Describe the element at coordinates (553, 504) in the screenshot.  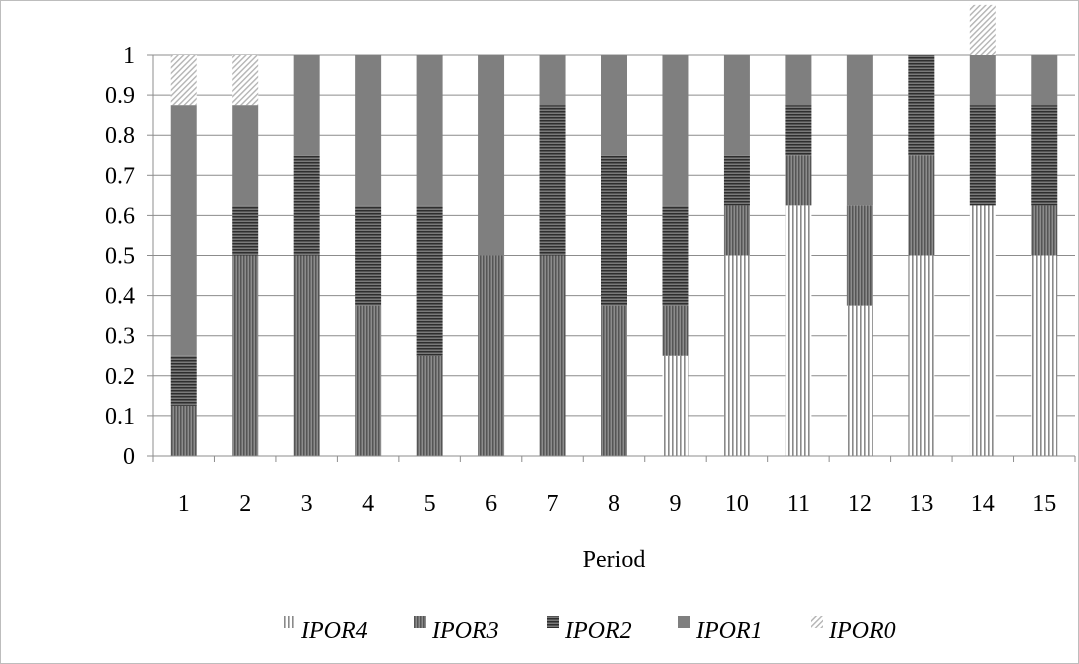
I see `x-tick-label: 7` at that location.